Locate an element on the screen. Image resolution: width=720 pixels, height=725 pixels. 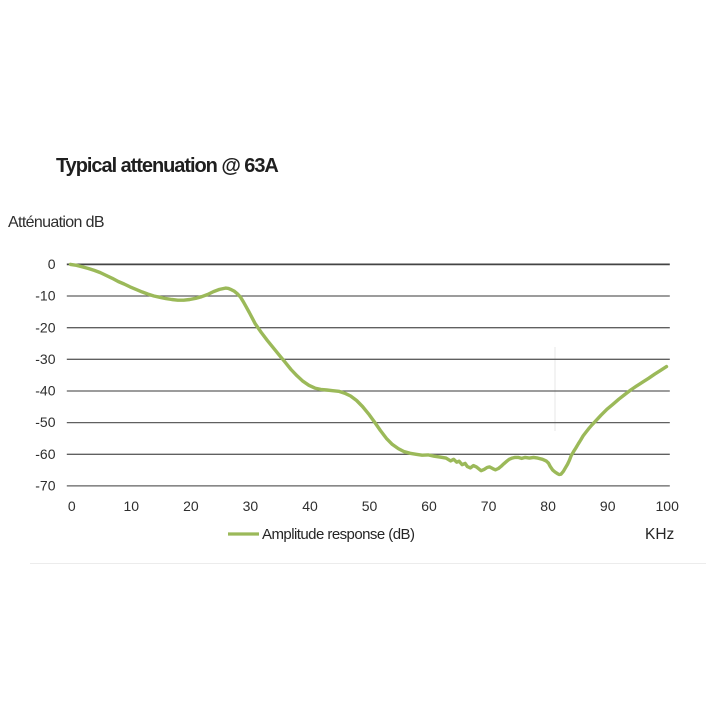
svg-text: 50 is located at coordinates (370, 506).